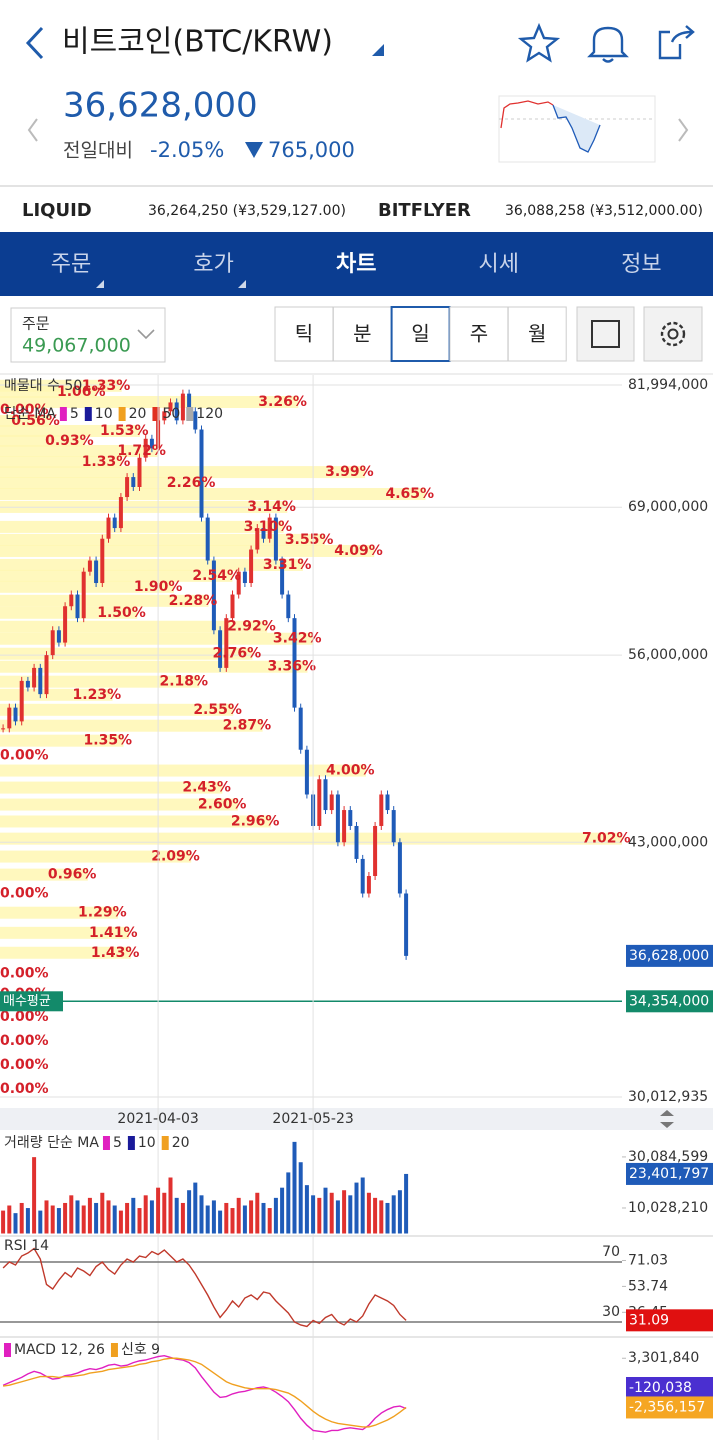 This screenshot has width=713, height=1440. I want to click on settings-icon-core, so click(673, 334).